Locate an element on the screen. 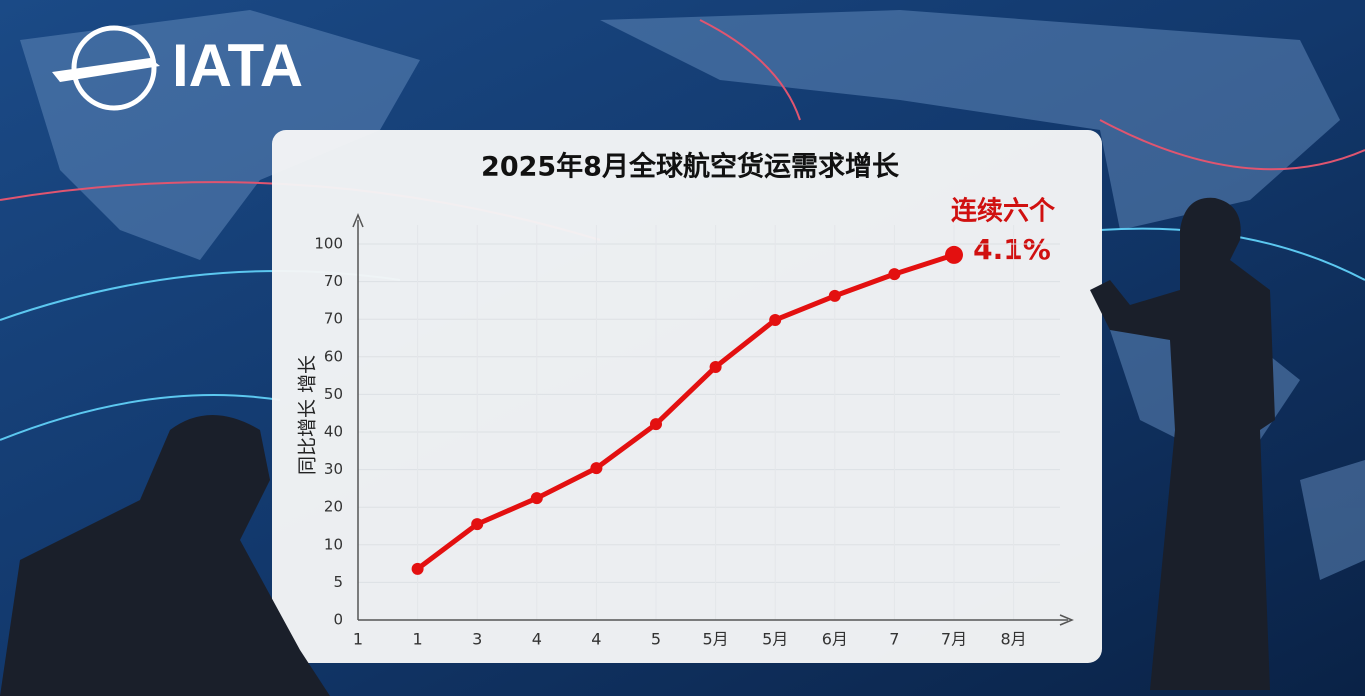 The width and height of the screenshot is (1365, 700). y-tick-label: 100 is located at coordinates (328, 244).